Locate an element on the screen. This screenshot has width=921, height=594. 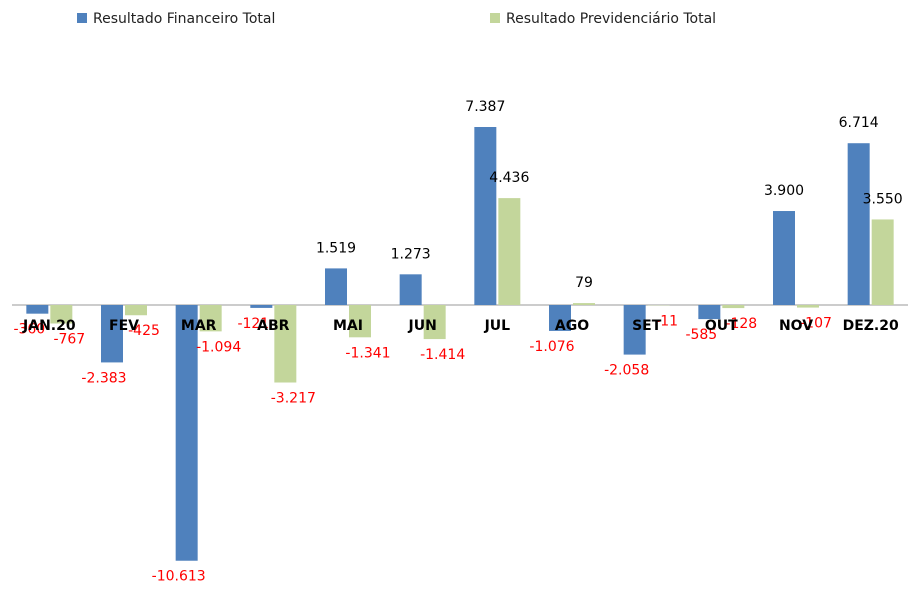
data-label: -1.414 is located at coordinates (442, 355).